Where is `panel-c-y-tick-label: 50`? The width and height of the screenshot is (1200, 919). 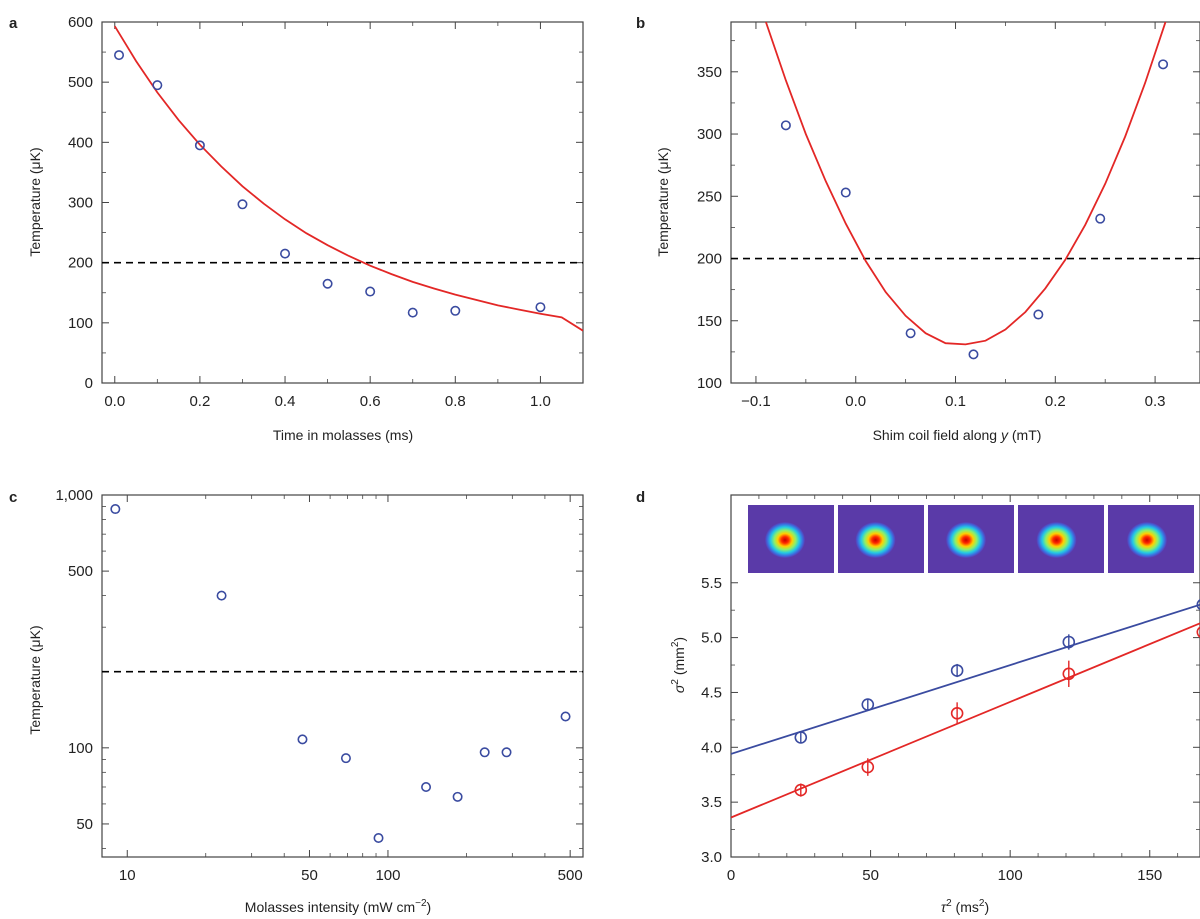 panel-c-y-tick-label: 50 is located at coordinates (84, 824).